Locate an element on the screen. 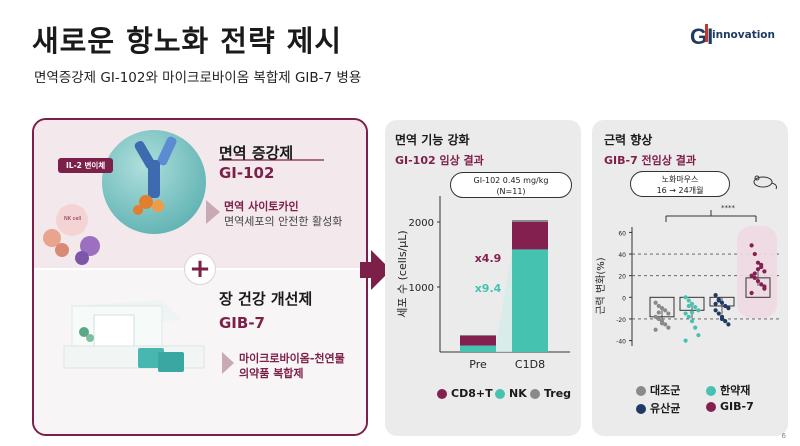 The height and width of the screenshot is (446, 800). gib7-preclinical-subtitle: GIB-7 전임상 결과 is located at coordinates (650, 160).